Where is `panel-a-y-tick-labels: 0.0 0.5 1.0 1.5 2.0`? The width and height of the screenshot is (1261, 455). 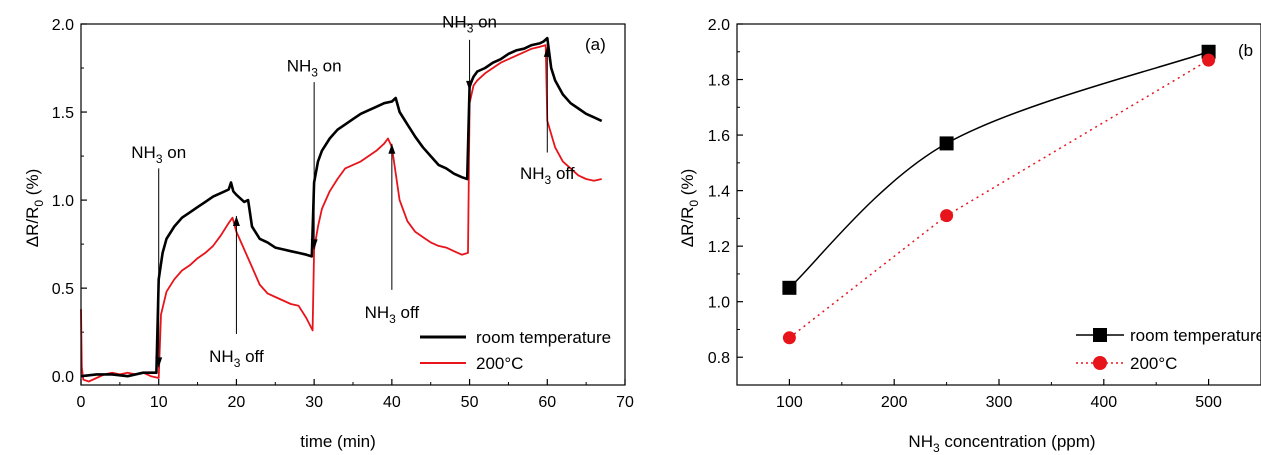
panel-a-y-tick-labels: 0.0 0.5 1.0 1.5 2.0 is located at coordinates (63, 201).